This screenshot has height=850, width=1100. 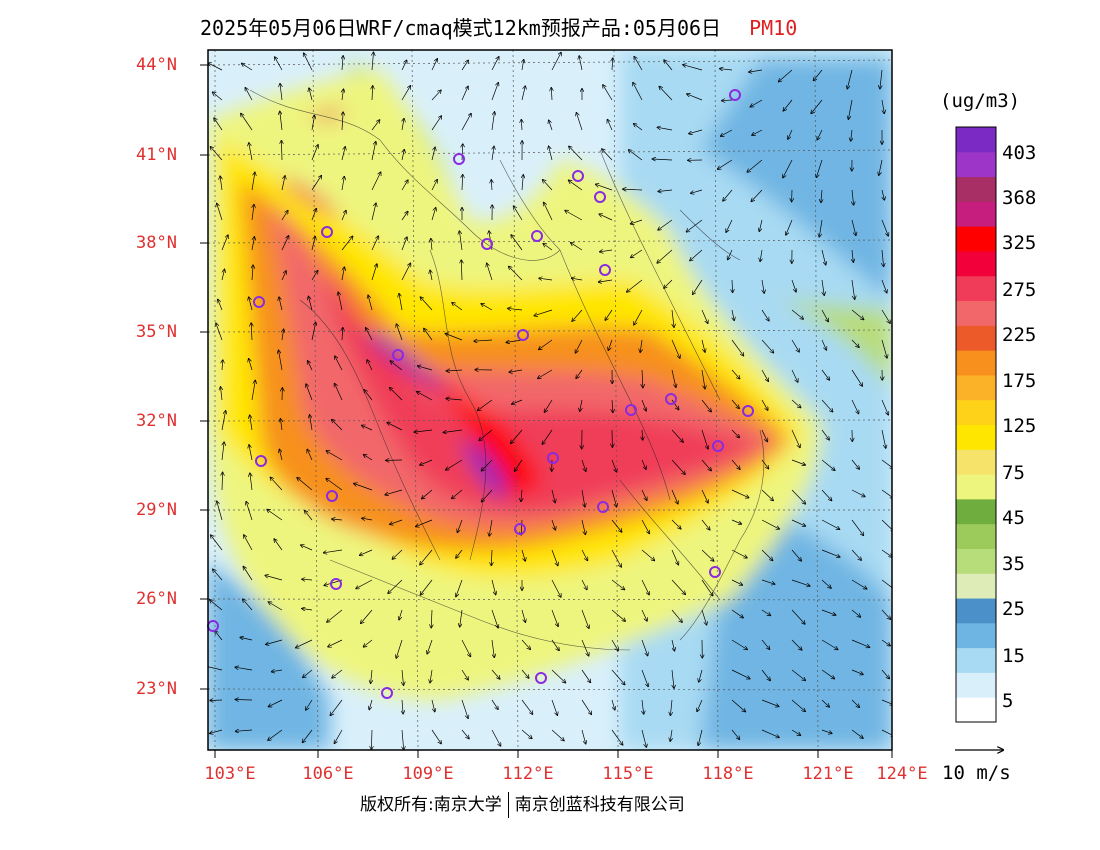 I want to click on lat-label-44: 44°N, so click(x=156, y=65).